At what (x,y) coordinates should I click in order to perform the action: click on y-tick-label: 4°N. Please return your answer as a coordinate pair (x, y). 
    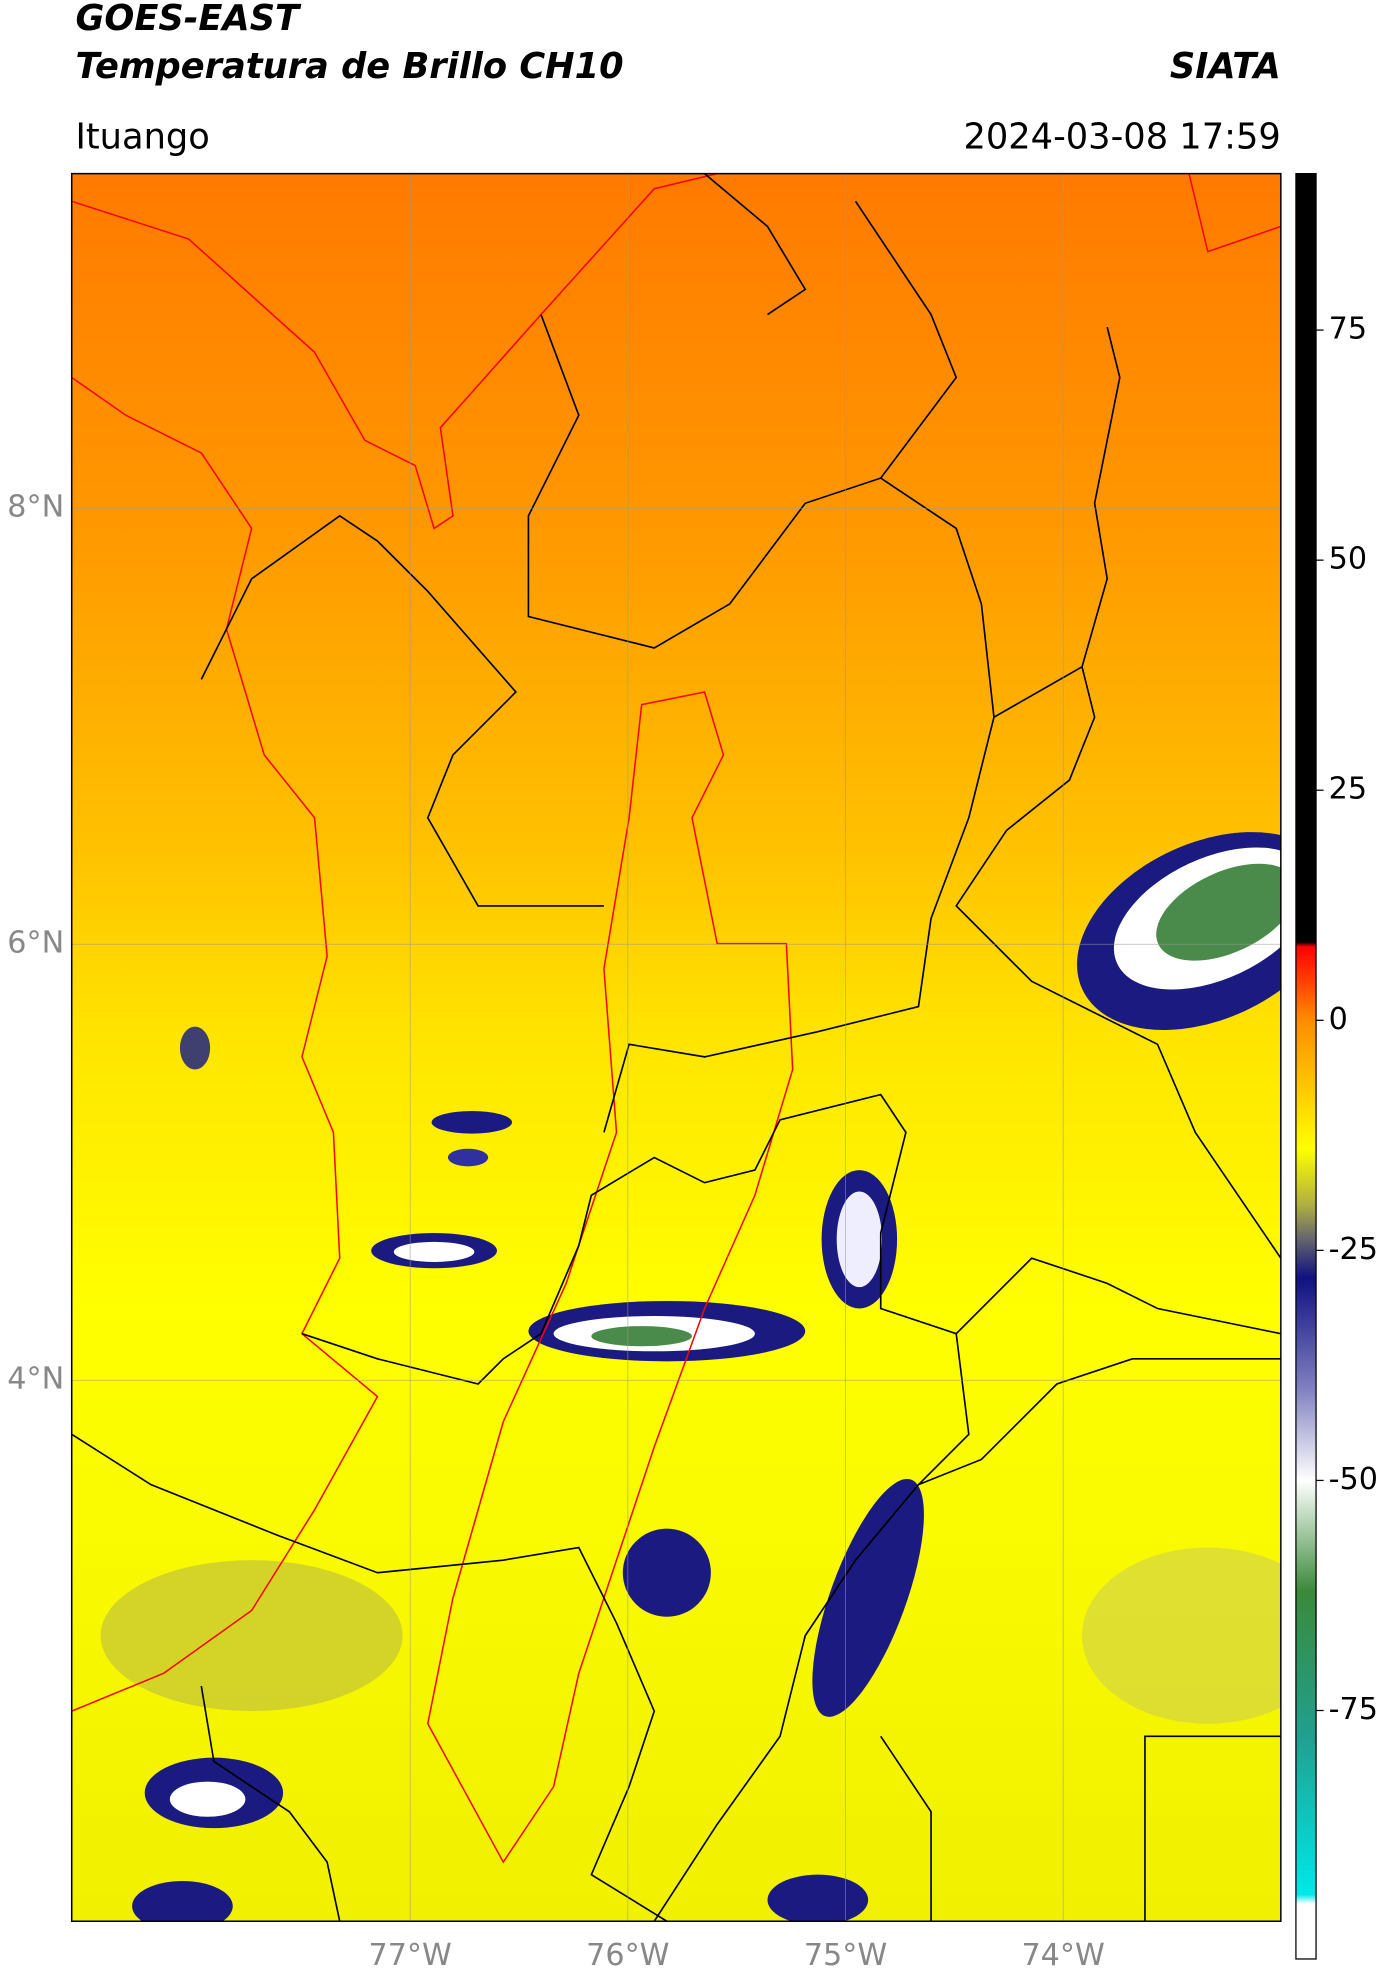
    Looking at the image, I should click on (35, 1379).